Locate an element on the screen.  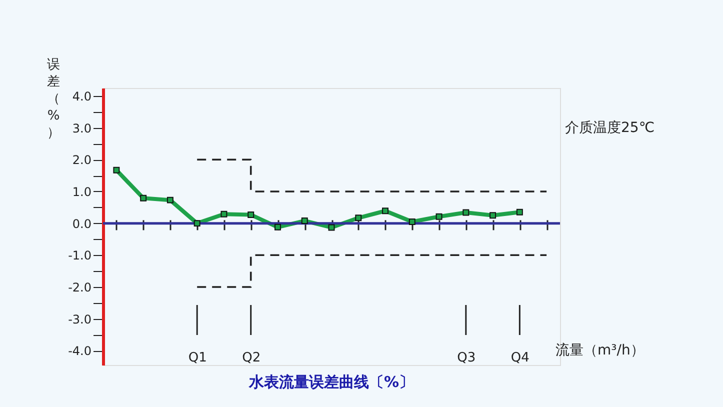
y-tick-label: -3.0 is located at coordinates (80, 319).